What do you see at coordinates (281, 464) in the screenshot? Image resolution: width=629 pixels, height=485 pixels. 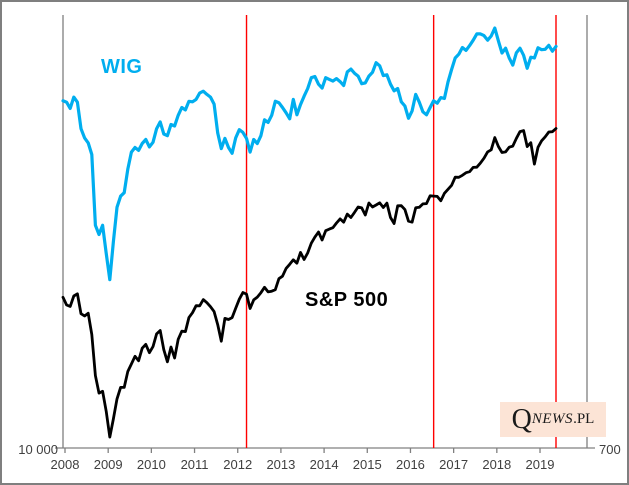 I see `x-tick-label: 2013` at bounding box center [281, 464].